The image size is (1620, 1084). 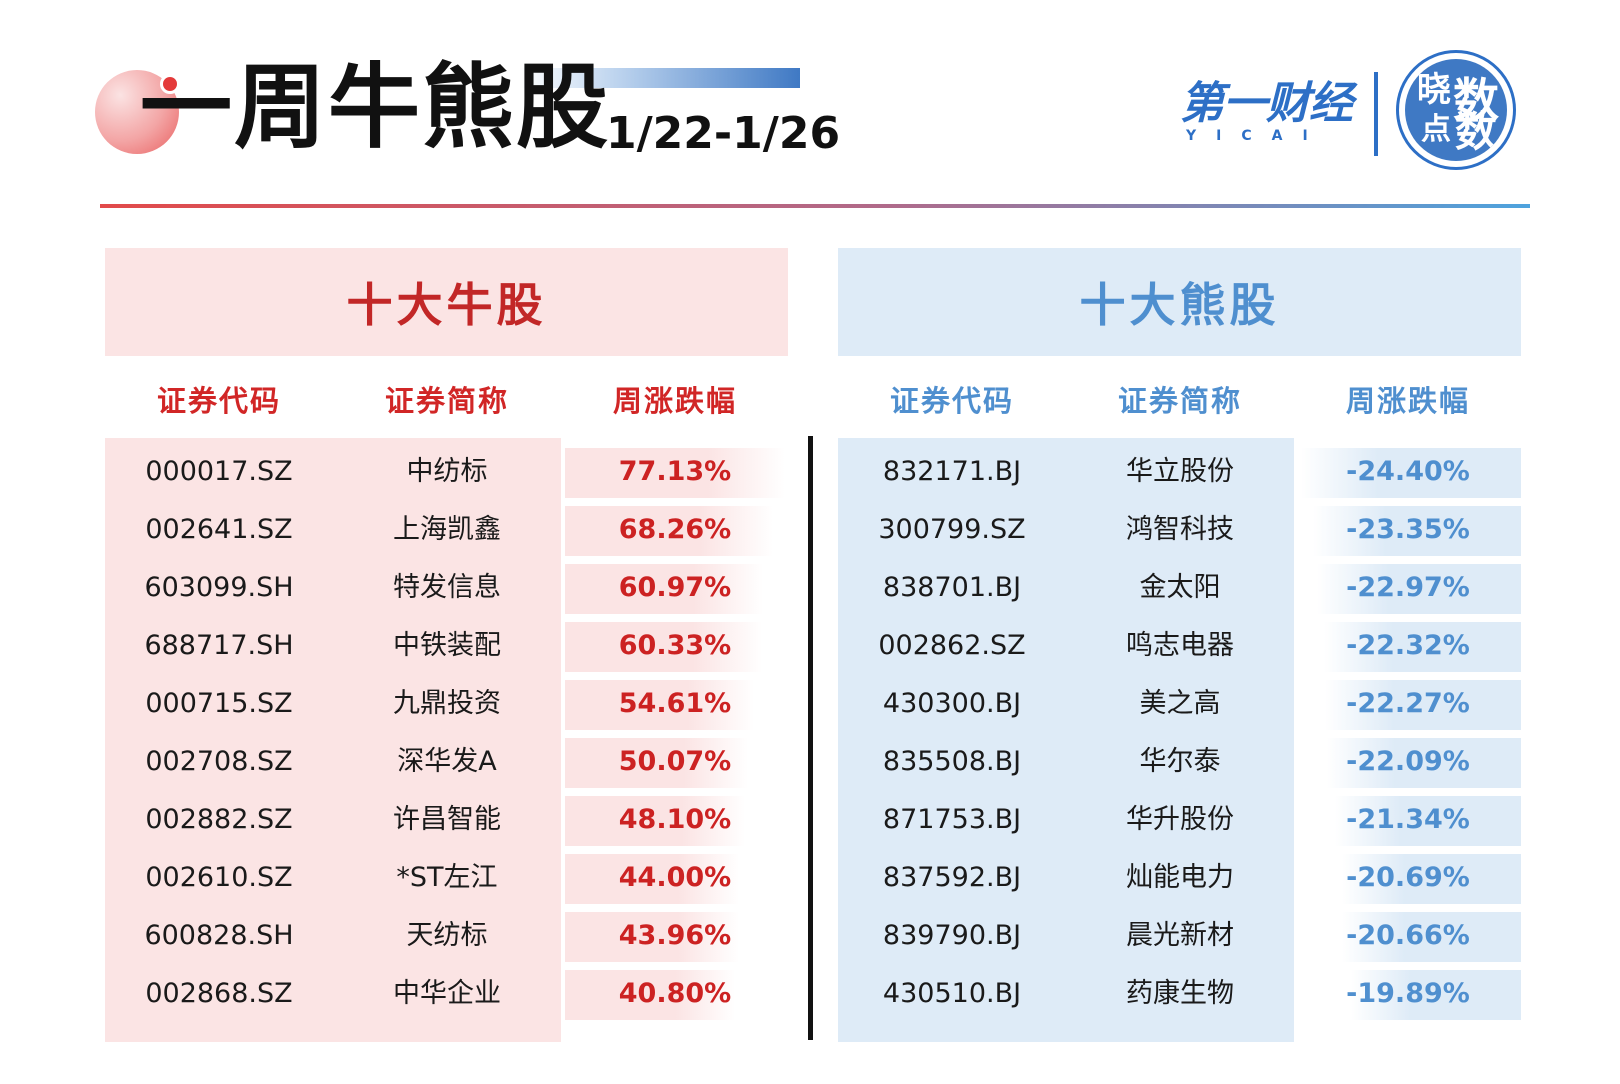 I want to click on security-code: 838701.BJ, so click(x=952, y=587).